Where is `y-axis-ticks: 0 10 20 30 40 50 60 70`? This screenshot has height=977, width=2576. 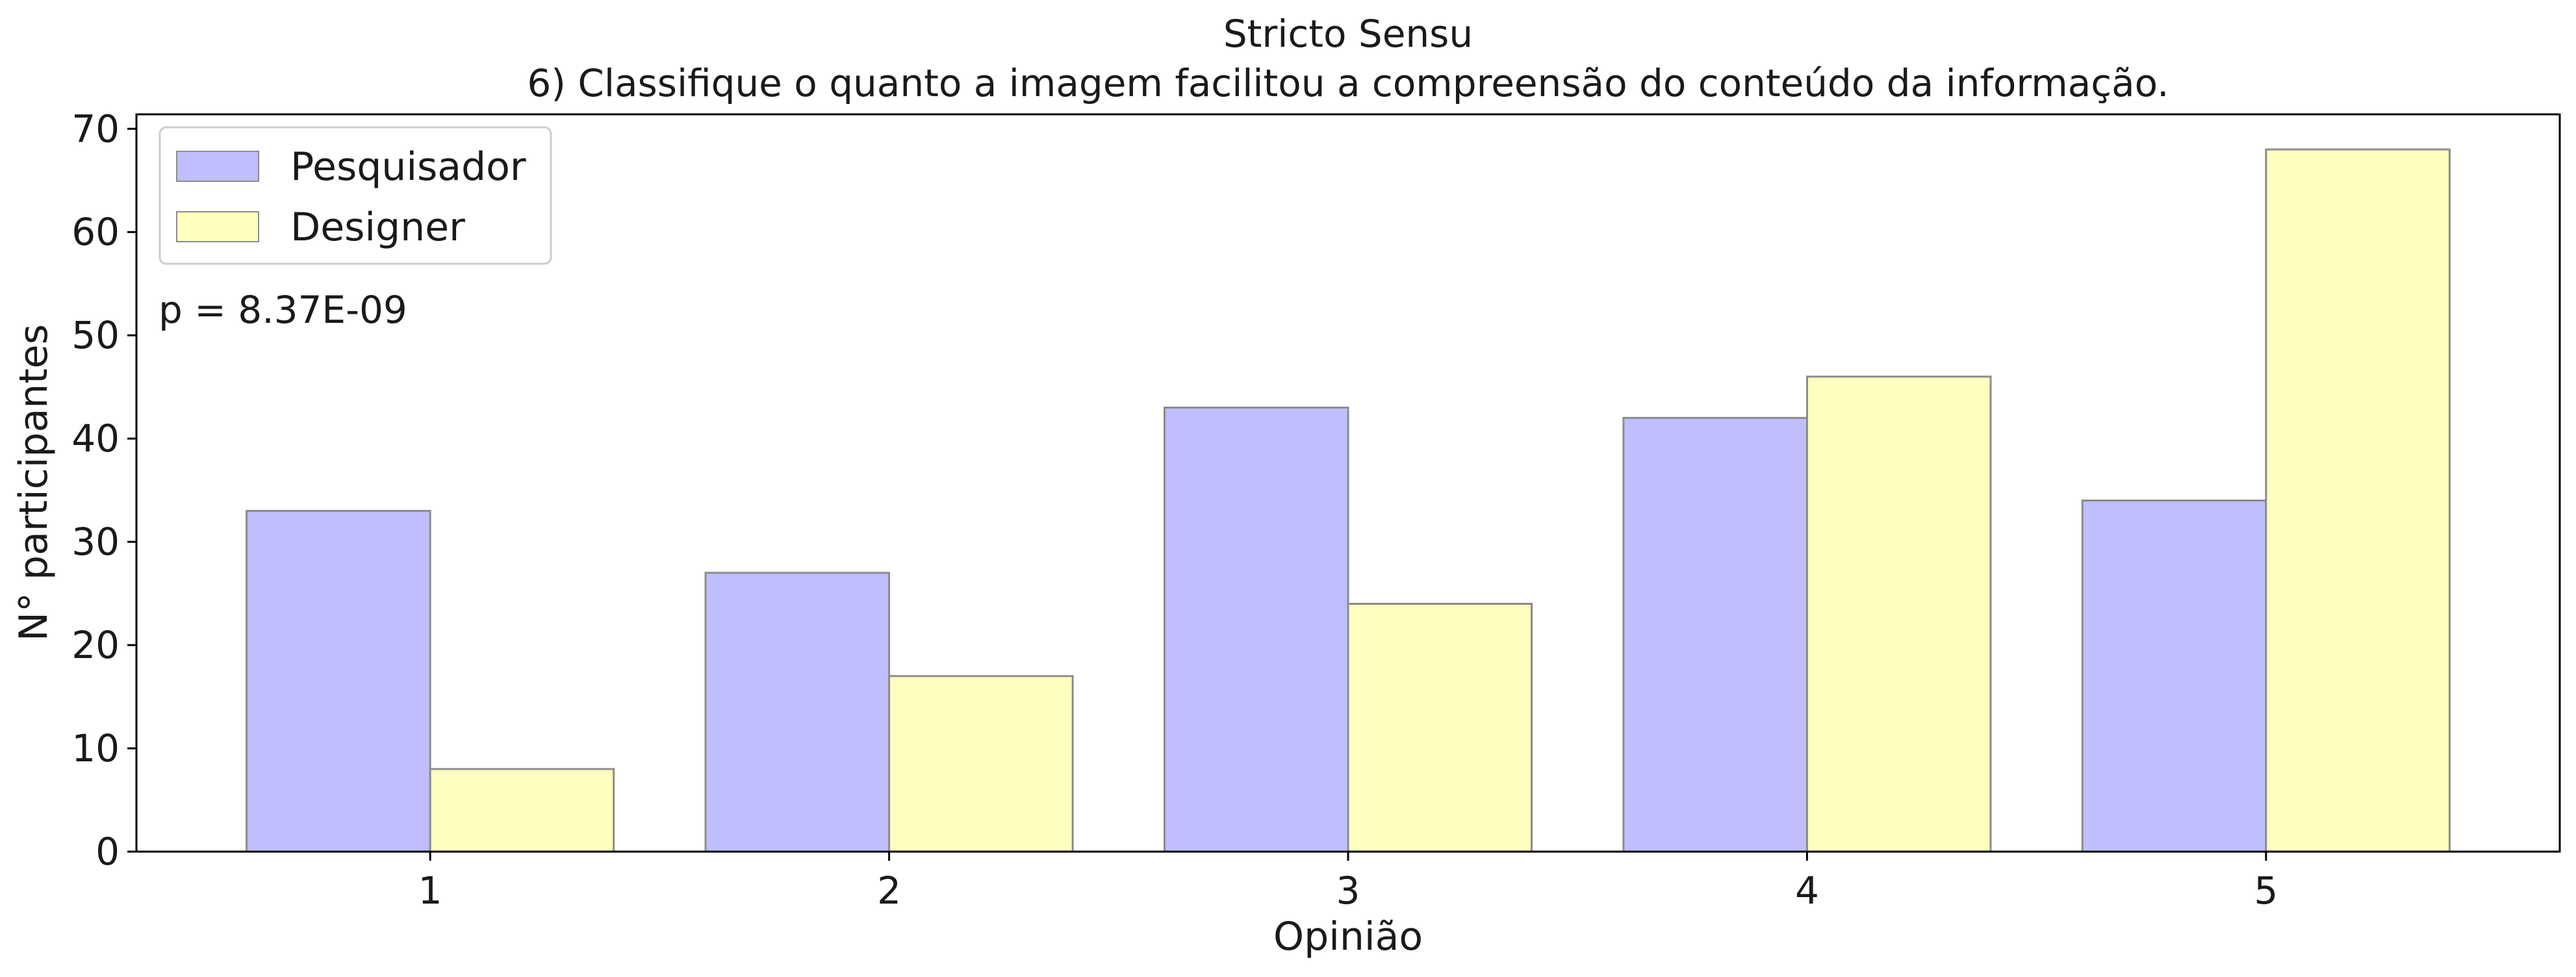 y-axis-ticks: 0 10 20 30 40 50 60 70 is located at coordinates (103, 491).